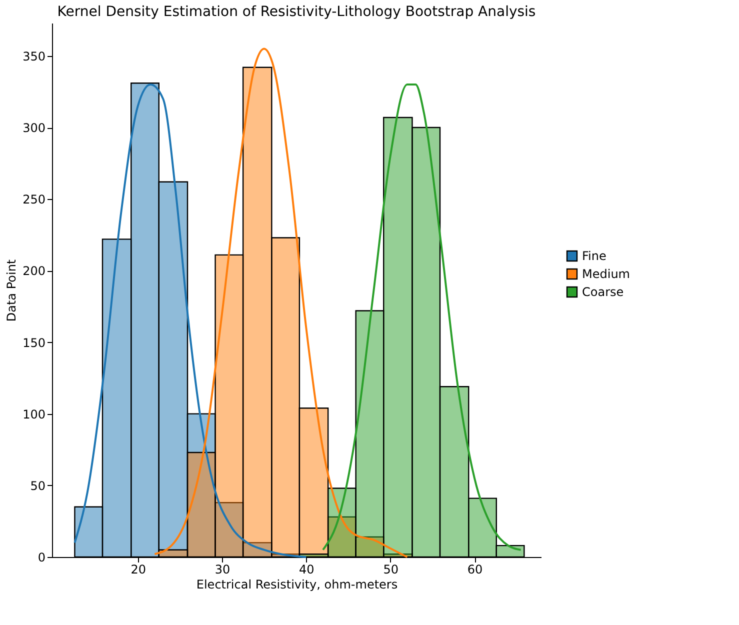  What do you see at coordinates (594, 256) in the screenshot?
I see `legend-label: Fine` at bounding box center [594, 256].